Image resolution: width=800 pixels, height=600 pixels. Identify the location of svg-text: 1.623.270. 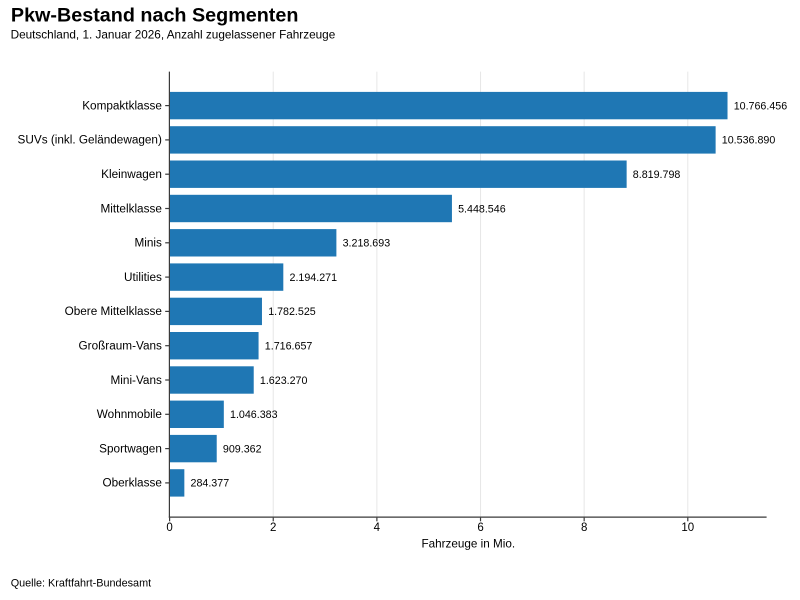
(284, 381).